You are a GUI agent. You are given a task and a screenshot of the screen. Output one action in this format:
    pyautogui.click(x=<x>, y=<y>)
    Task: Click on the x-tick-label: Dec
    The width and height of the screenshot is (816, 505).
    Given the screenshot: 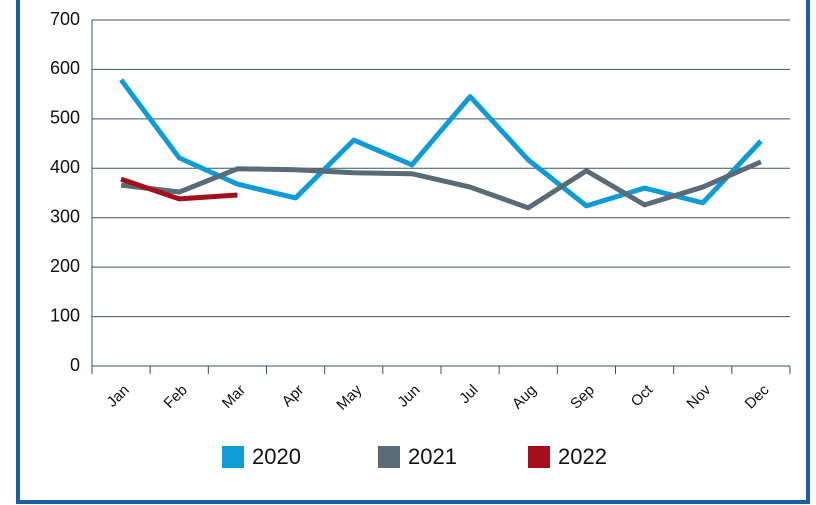 What is the action you would take?
    pyautogui.click(x=757, y=396)
    